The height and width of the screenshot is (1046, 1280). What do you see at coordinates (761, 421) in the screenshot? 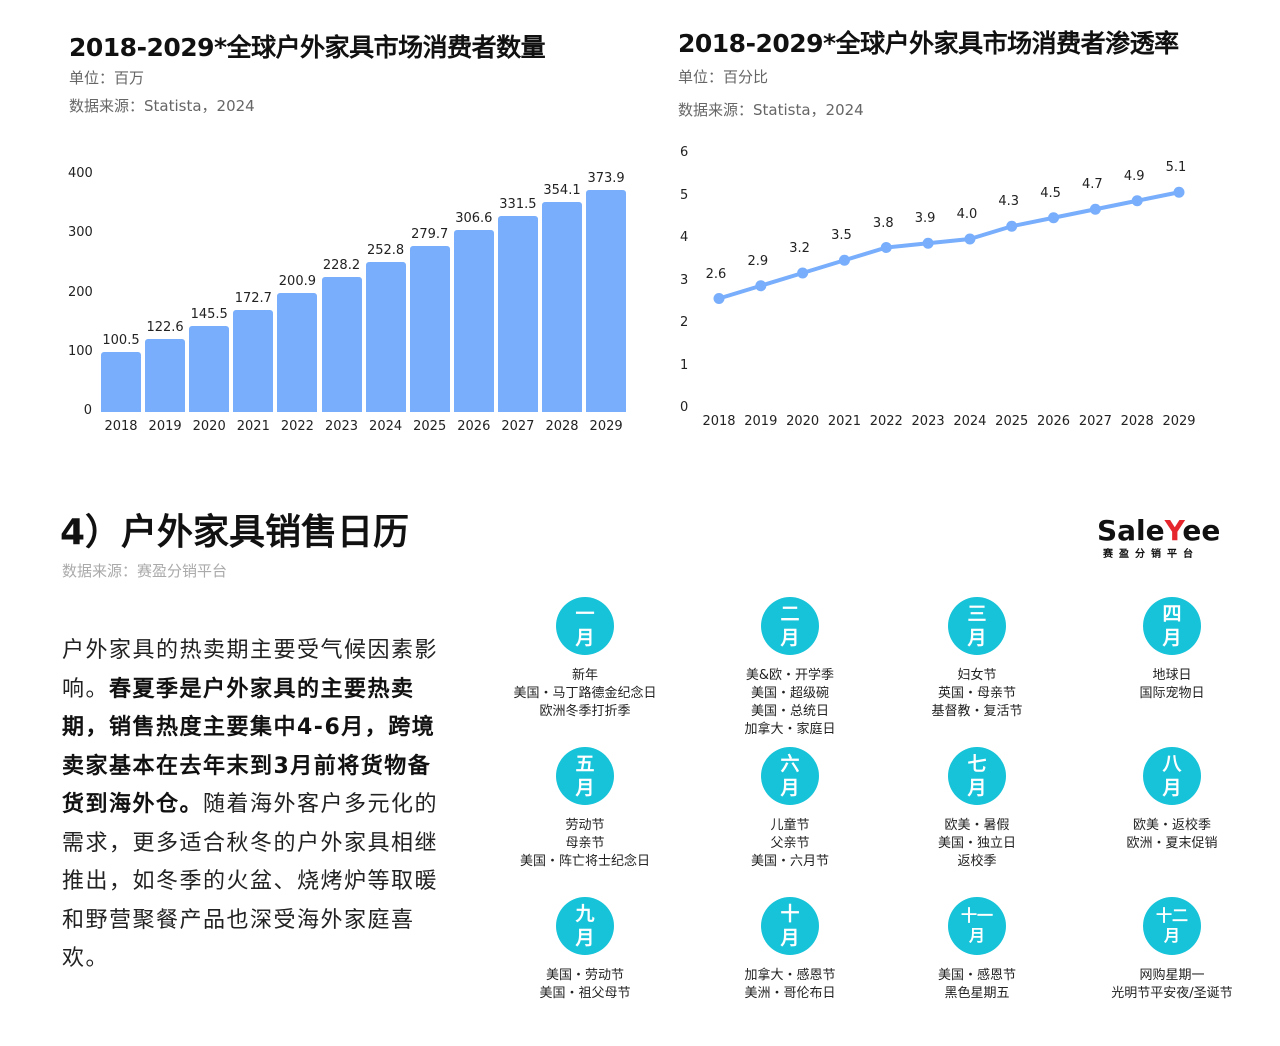
I see `line-x-tick: 2019` at bounding box center [761, 421].